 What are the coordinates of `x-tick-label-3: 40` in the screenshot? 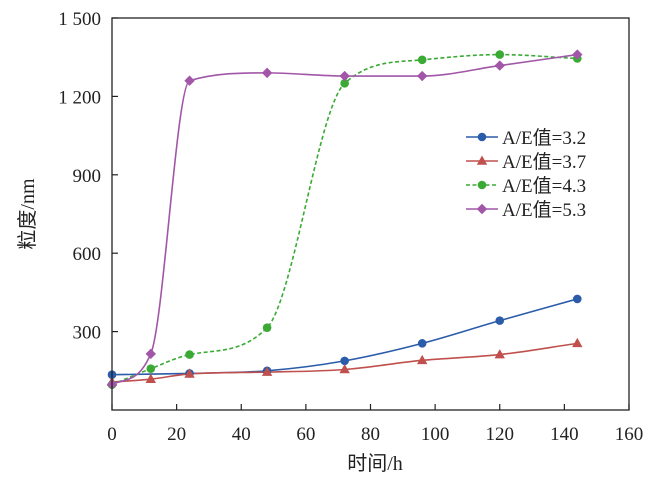 It's located at (241, 434).